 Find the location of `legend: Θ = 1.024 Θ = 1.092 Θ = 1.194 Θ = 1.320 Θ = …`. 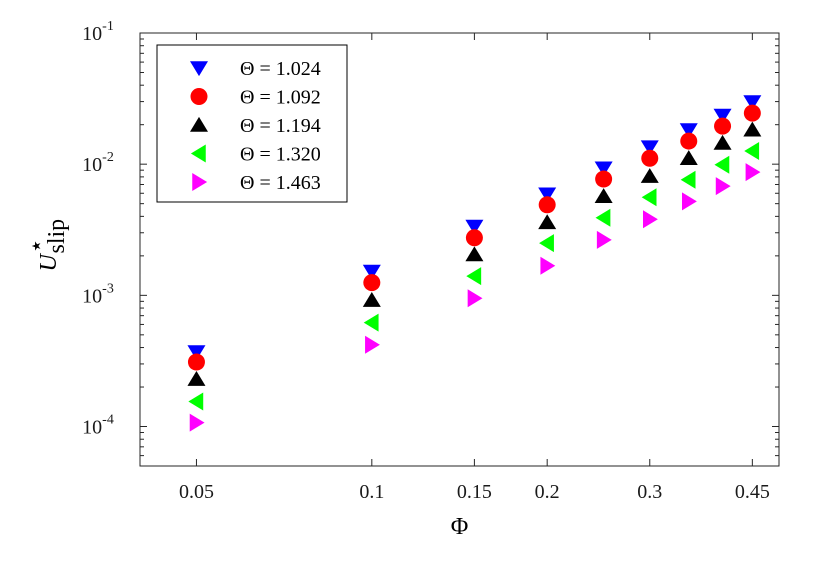

legend: Θ = 1.024 Θ = 1.092 Θ = 1.194 Θ = 1.320 Θ = … is located at coordinates (252, 123).